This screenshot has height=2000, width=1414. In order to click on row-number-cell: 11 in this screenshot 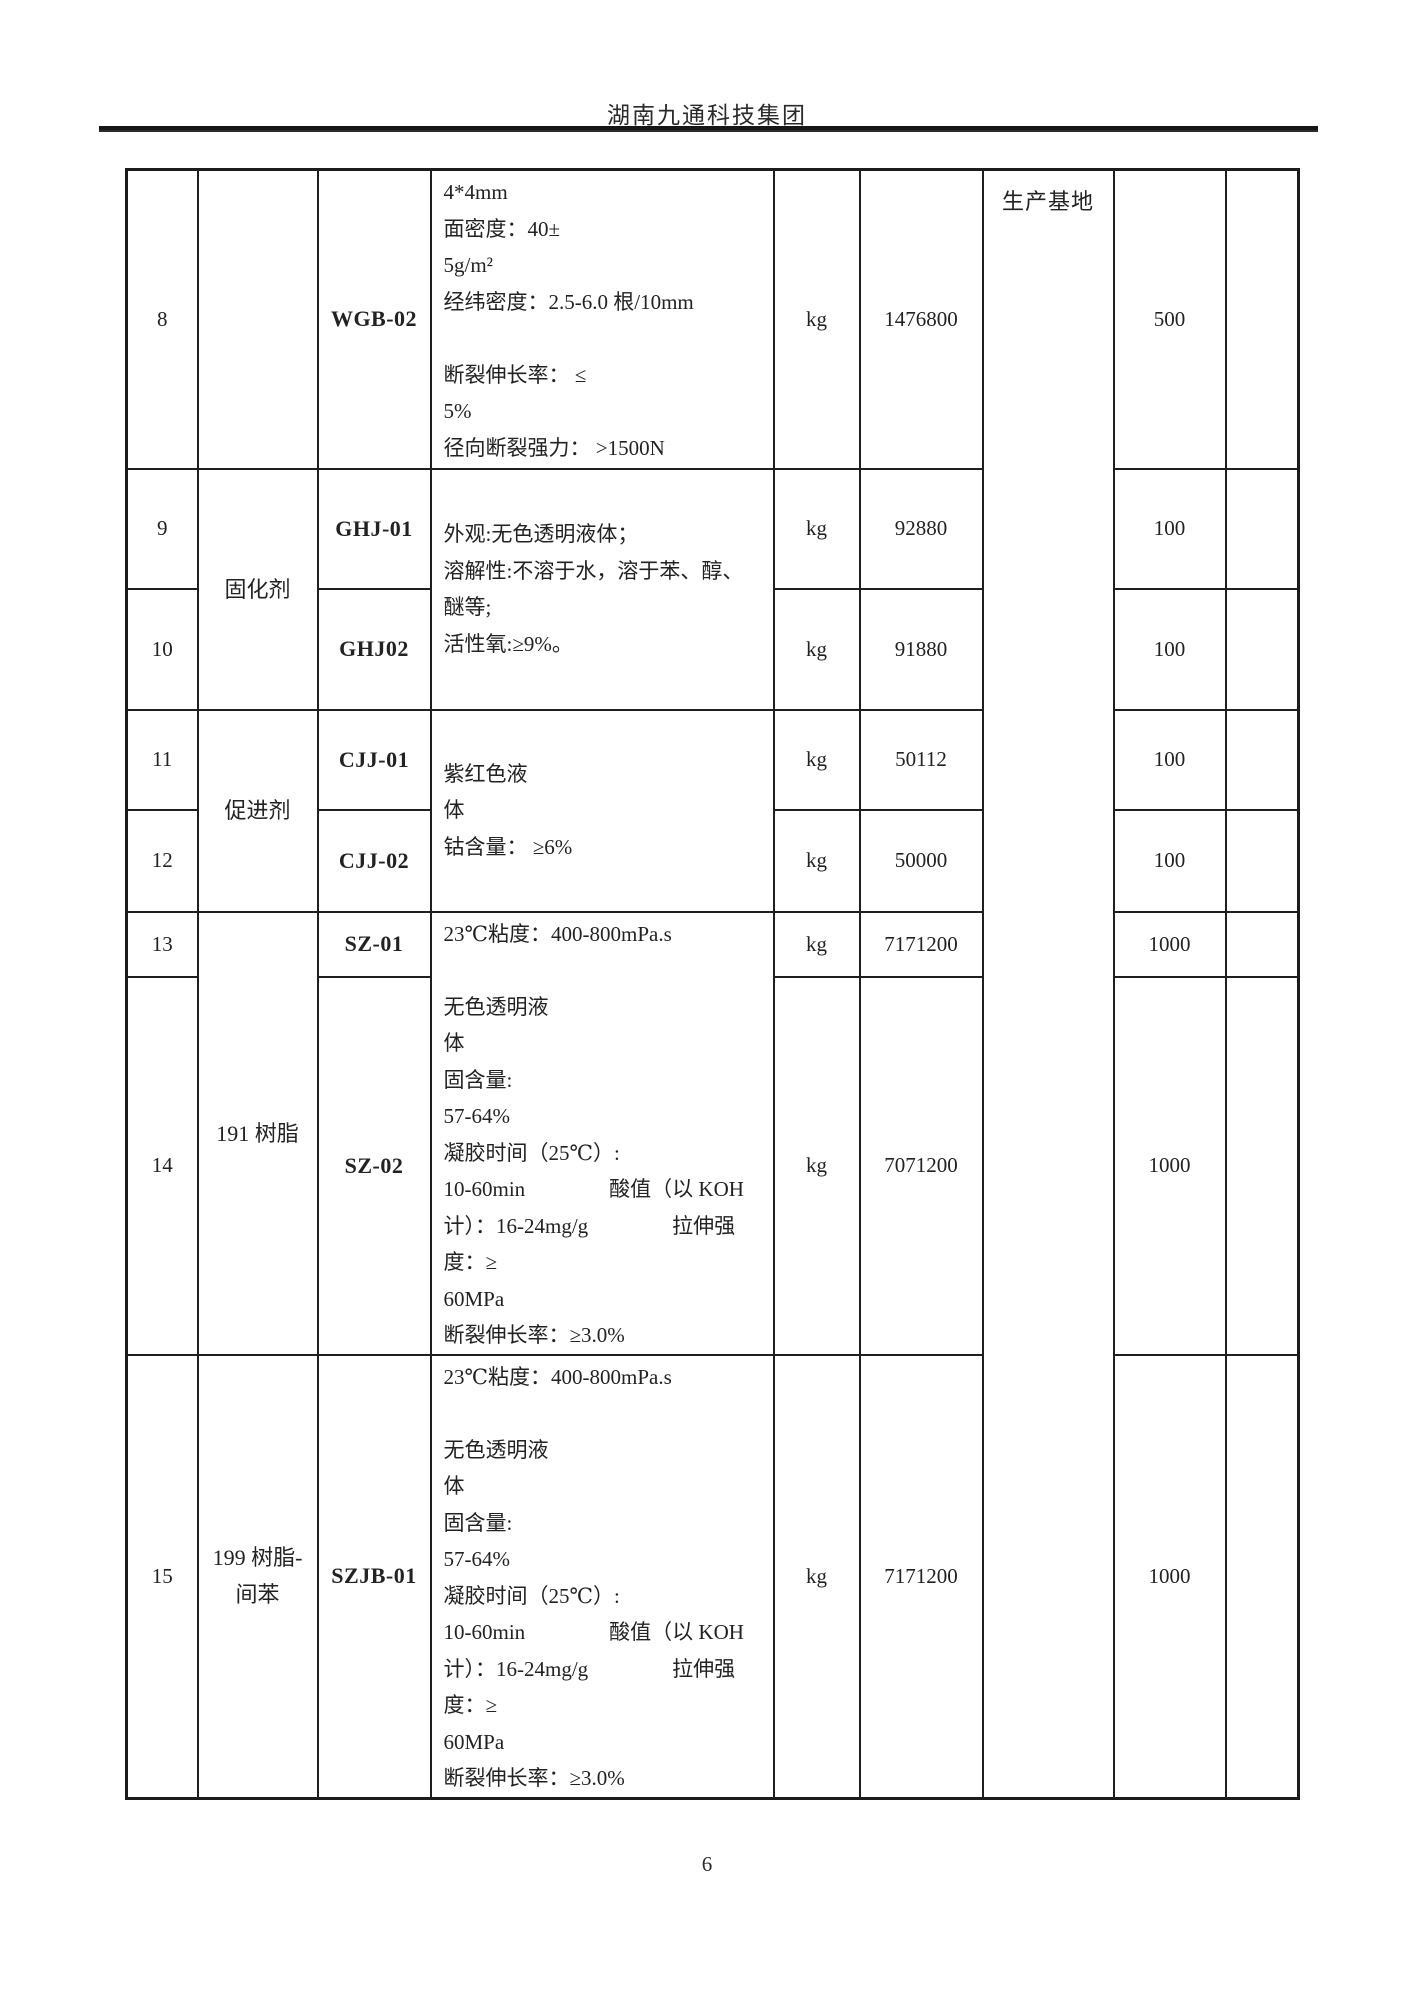, I will do `click(162, 759)`.